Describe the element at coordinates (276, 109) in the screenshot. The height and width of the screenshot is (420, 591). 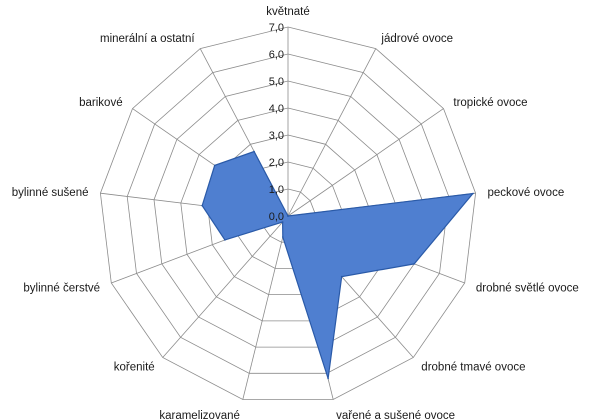
I see `r-tick-label: 4,0` at that location.